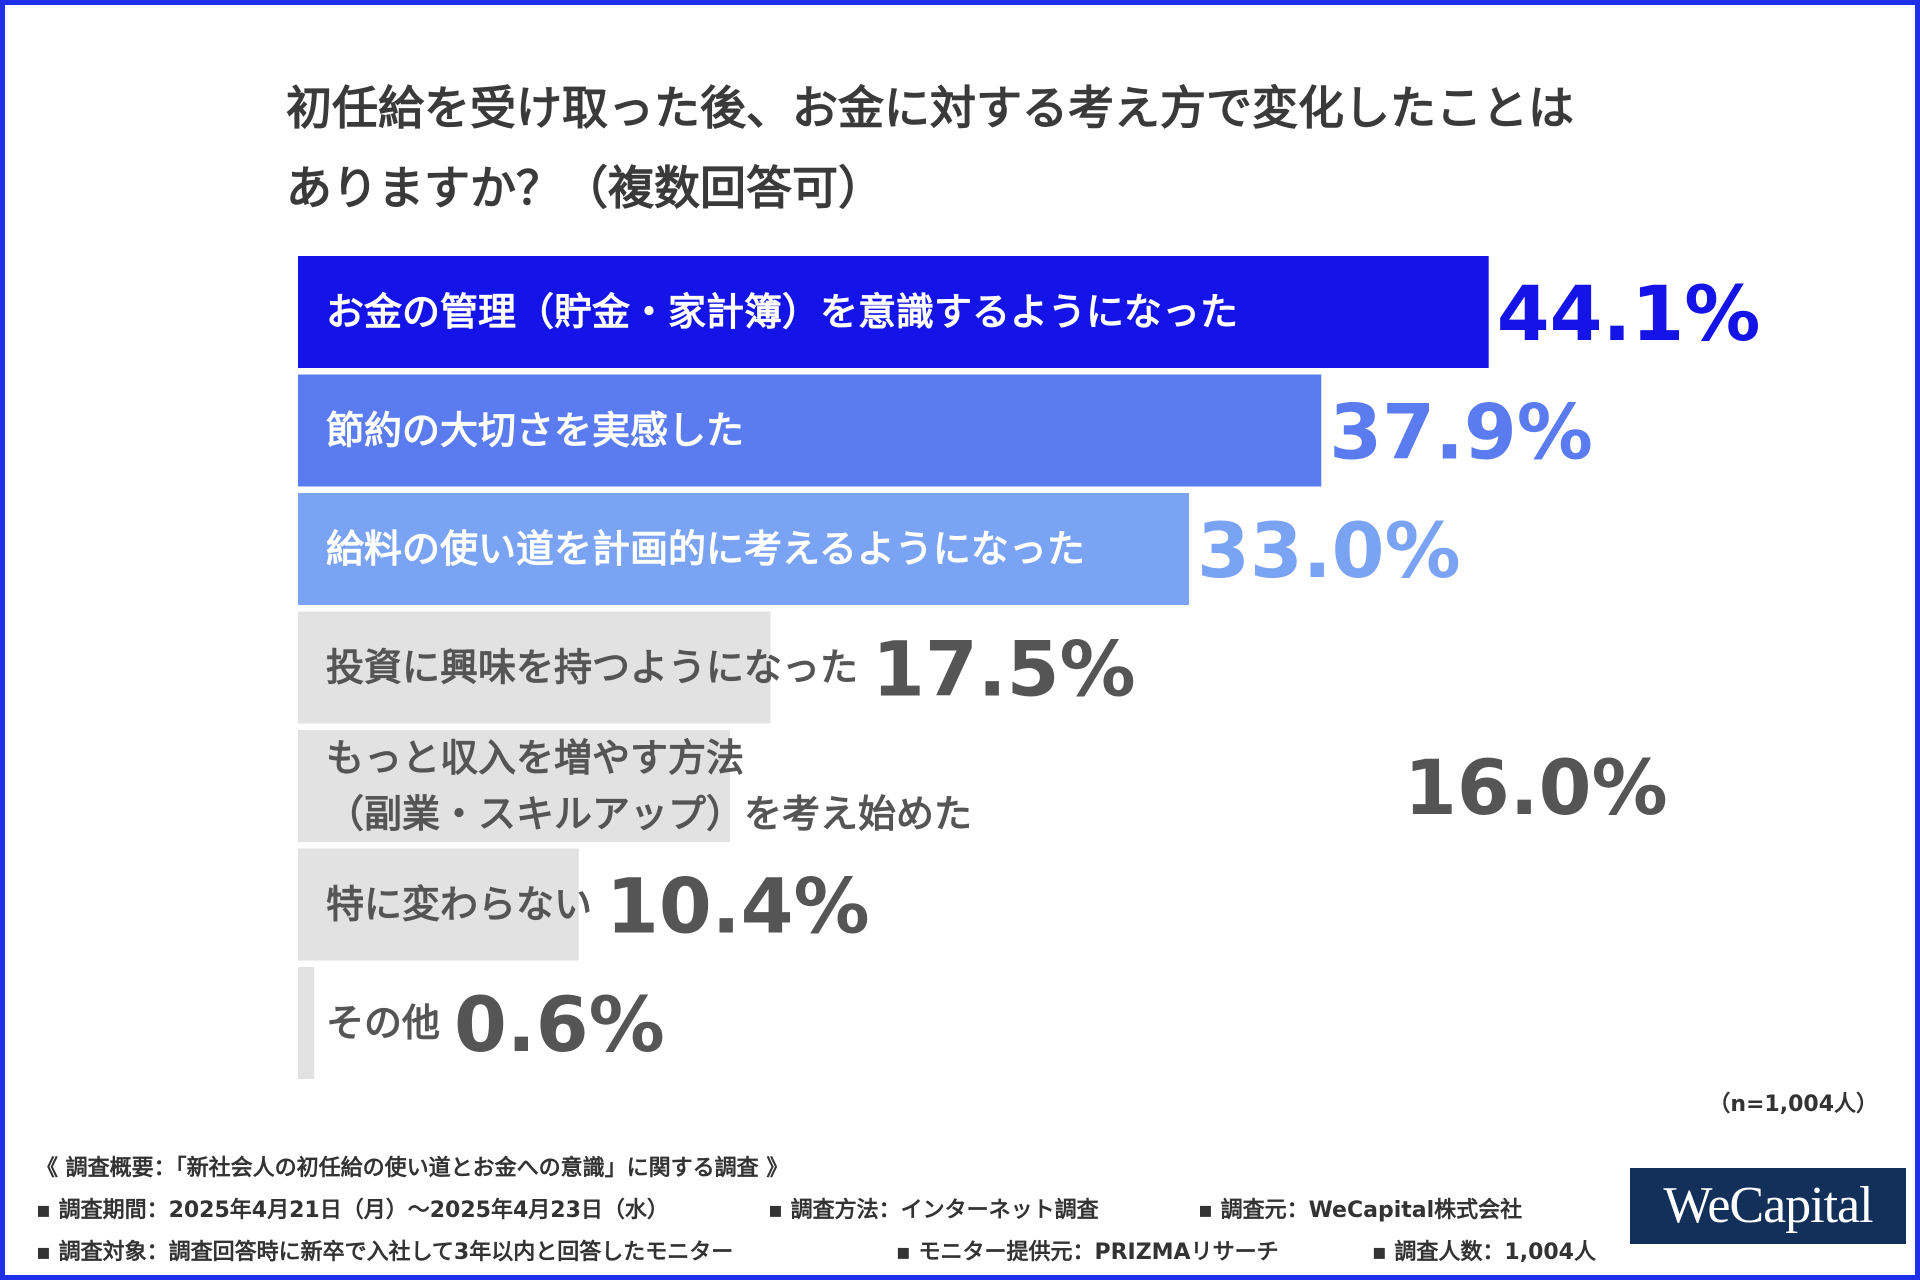  What do you see at coordinates (933, 1210) in the screenshot?
I see `survey-method: ▪ 調査方法：インターネット調査` at bounding box center [933, 1210].